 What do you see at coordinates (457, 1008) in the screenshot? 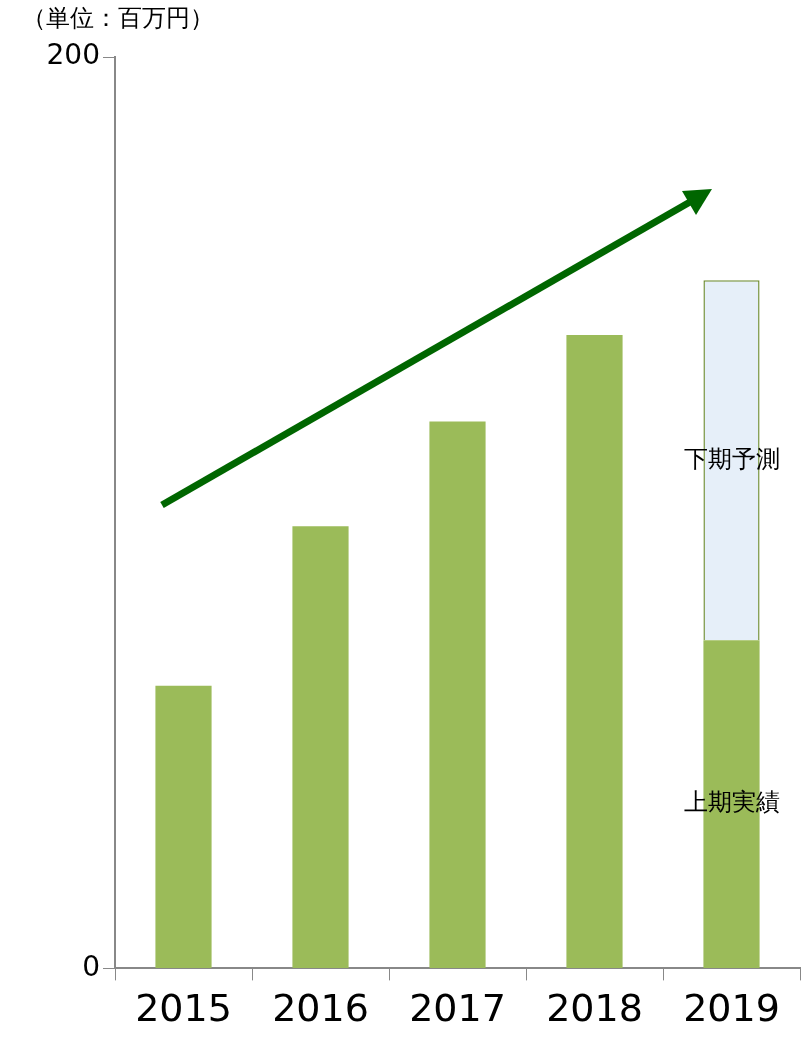
I see `x-tick-label: 2017` at bounding box center [457, 1008].